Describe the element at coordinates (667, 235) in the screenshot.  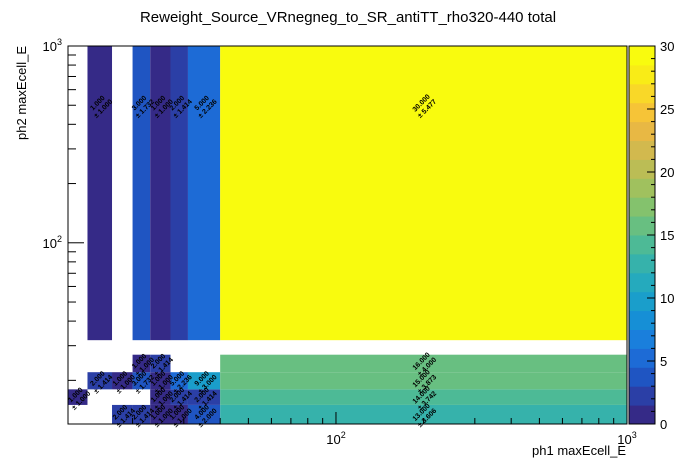
I see `colorbar-tick-label: 15` at that location.